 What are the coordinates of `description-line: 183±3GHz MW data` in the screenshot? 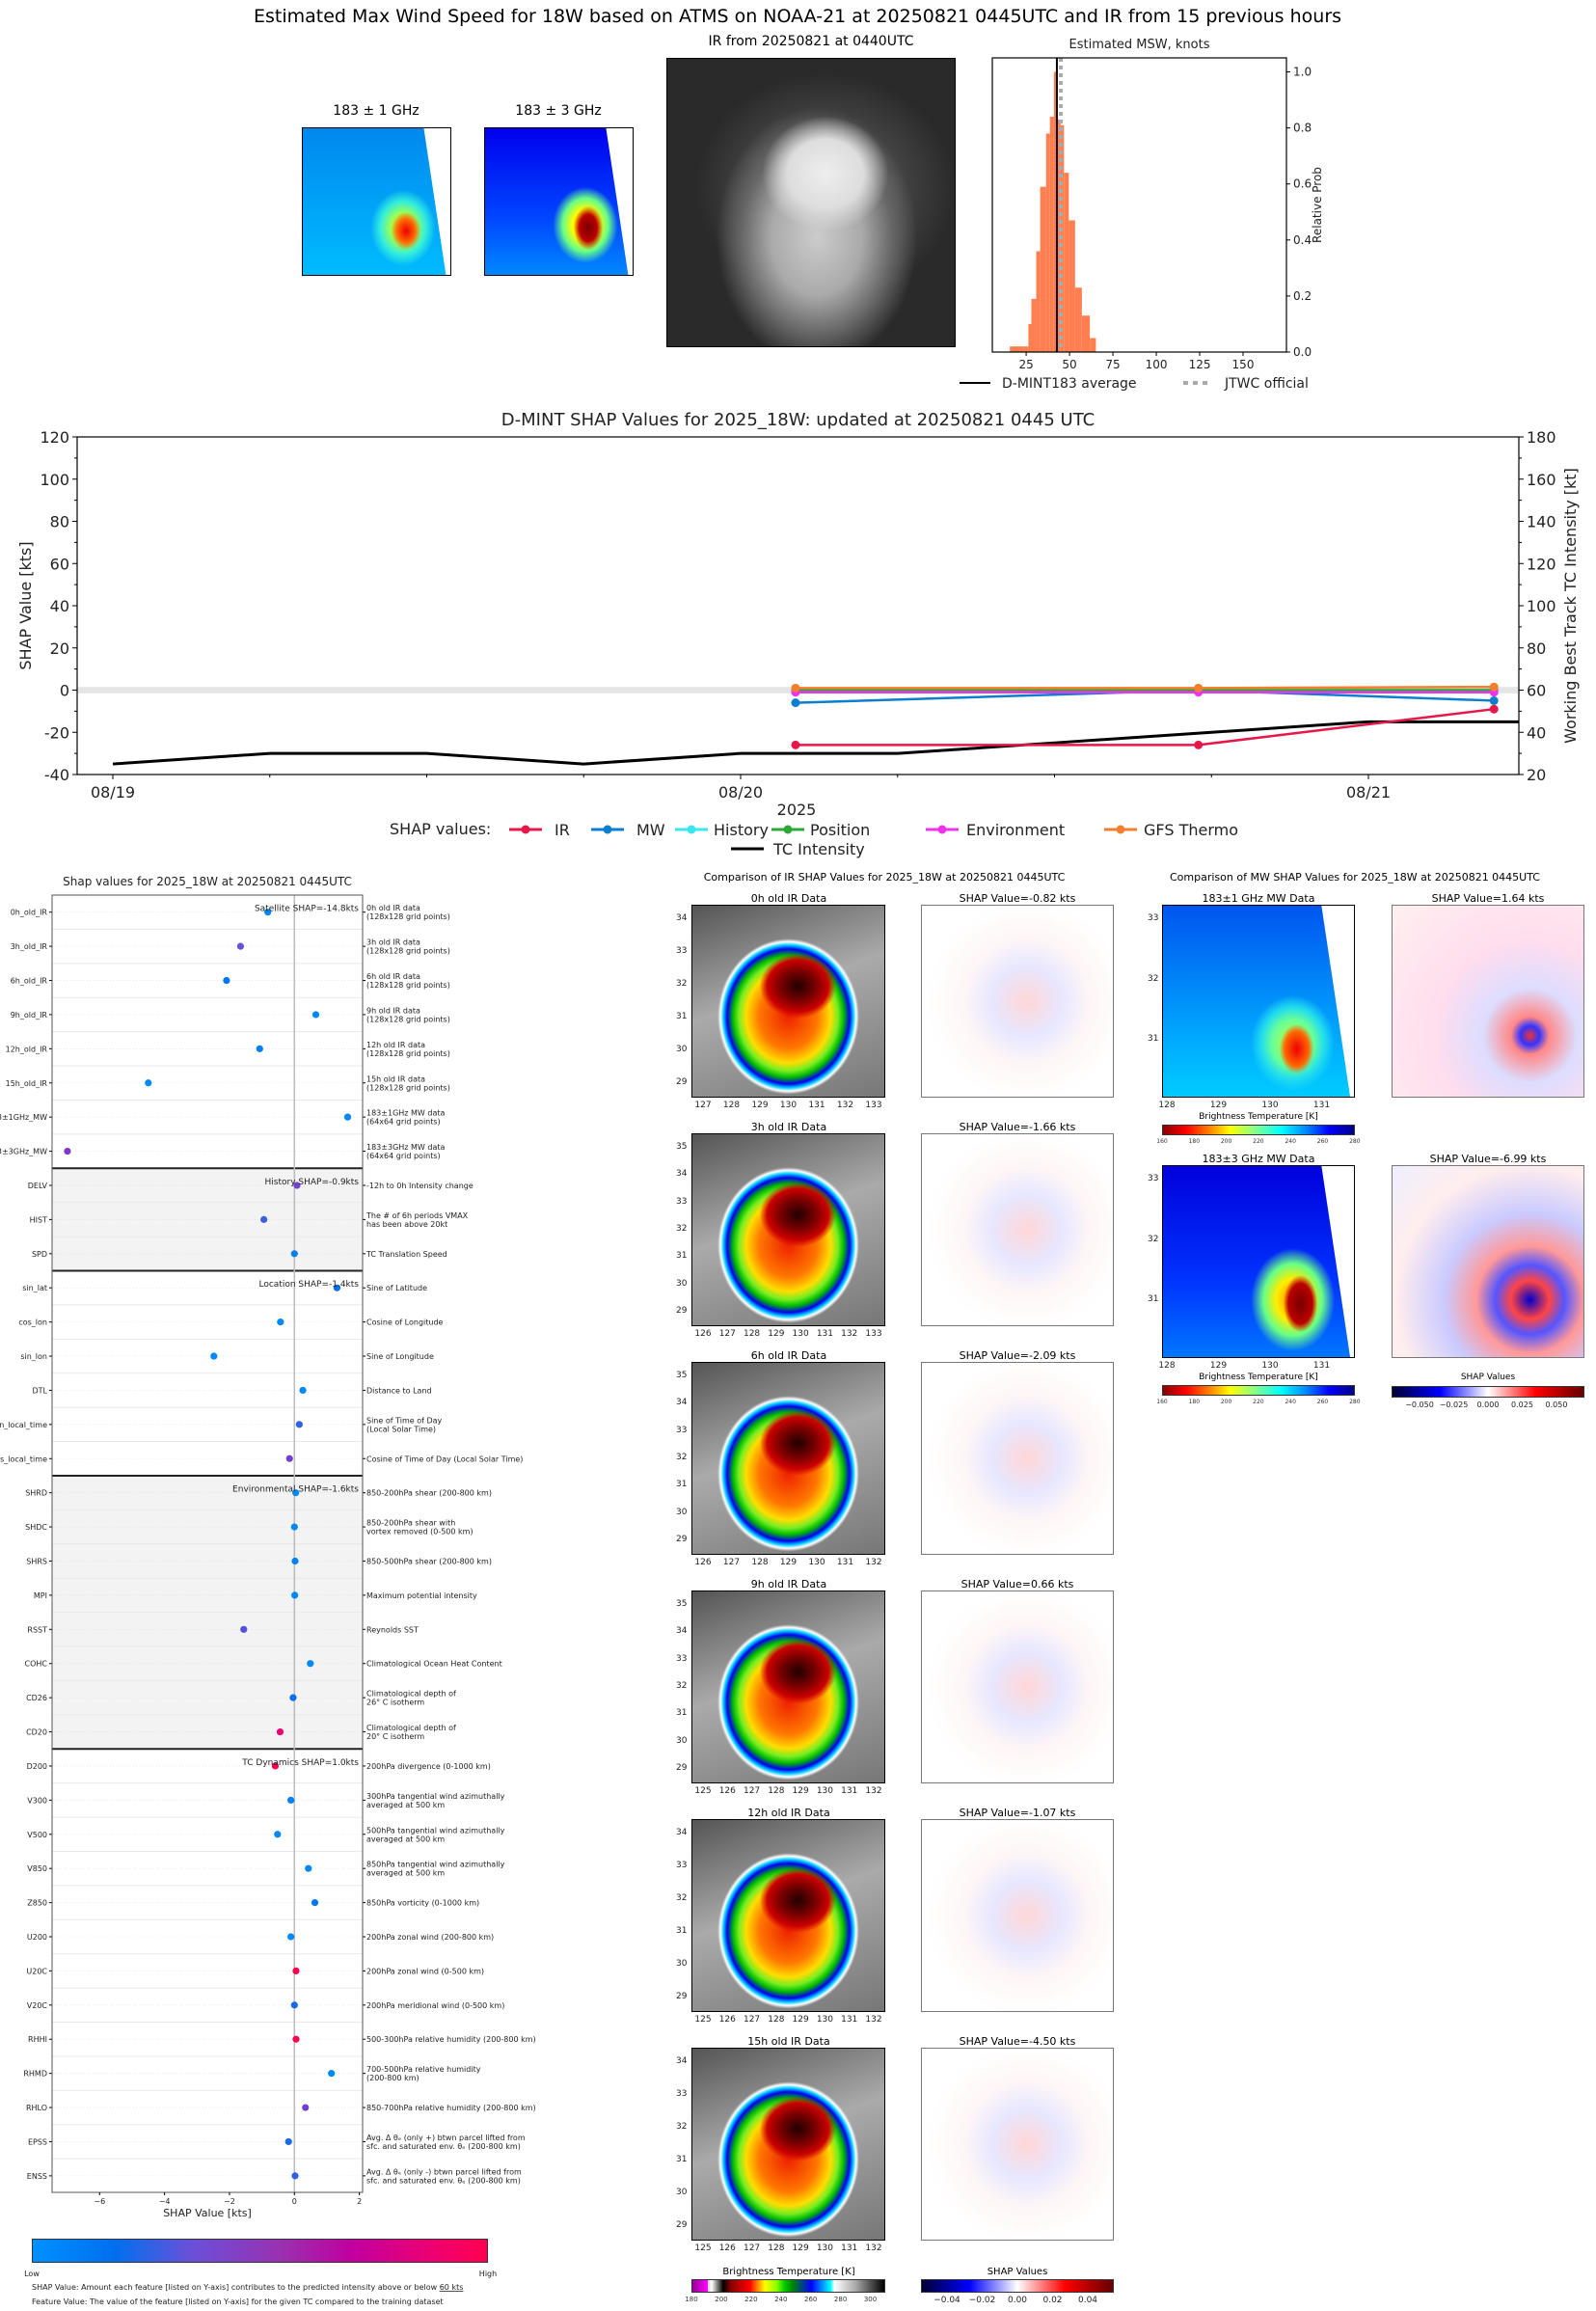 It's located at (406, 1147).